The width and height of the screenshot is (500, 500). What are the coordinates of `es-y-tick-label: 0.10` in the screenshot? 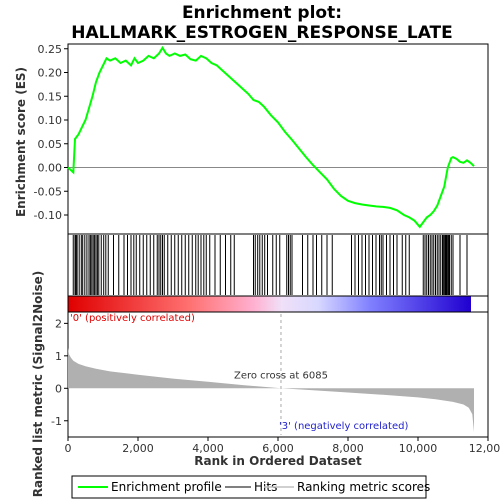 It's located at (50, 120).